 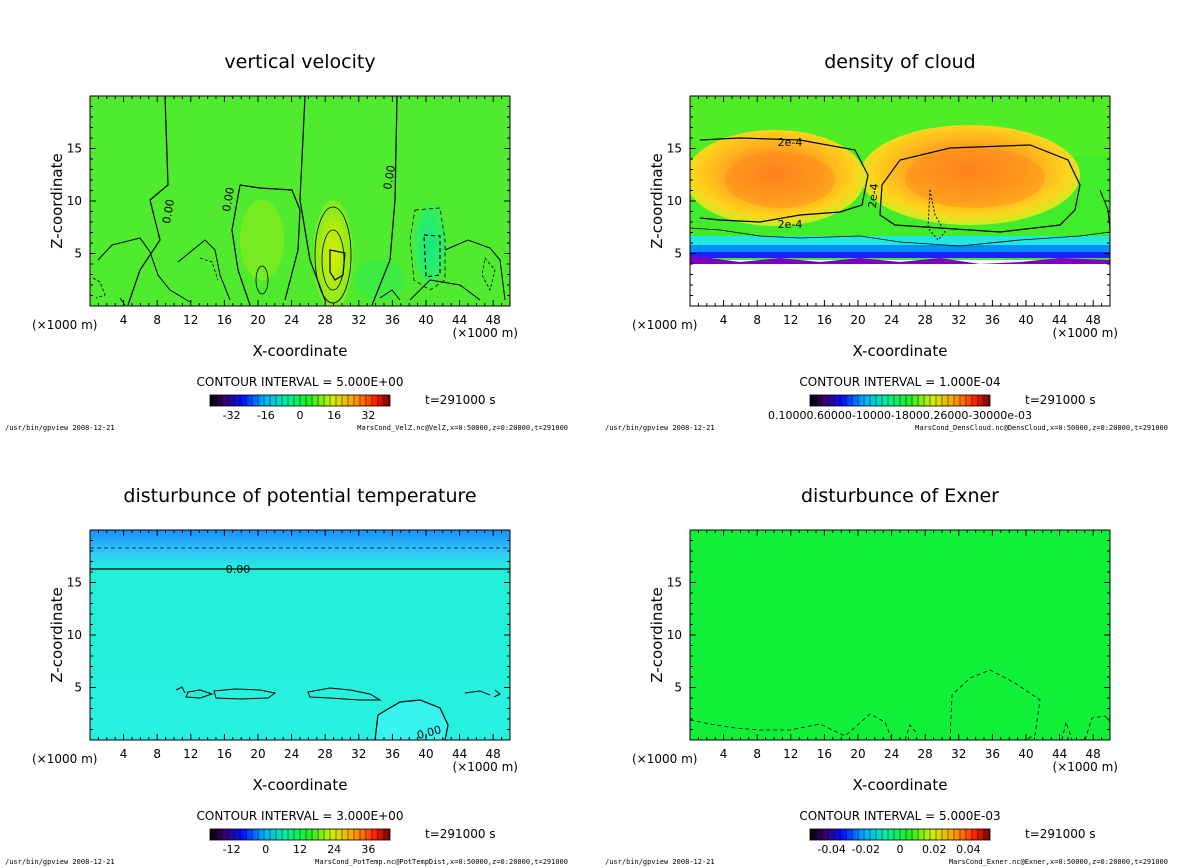 I want to click on x-unit-label-right: (×1000 m), so click(x=485, y=767).